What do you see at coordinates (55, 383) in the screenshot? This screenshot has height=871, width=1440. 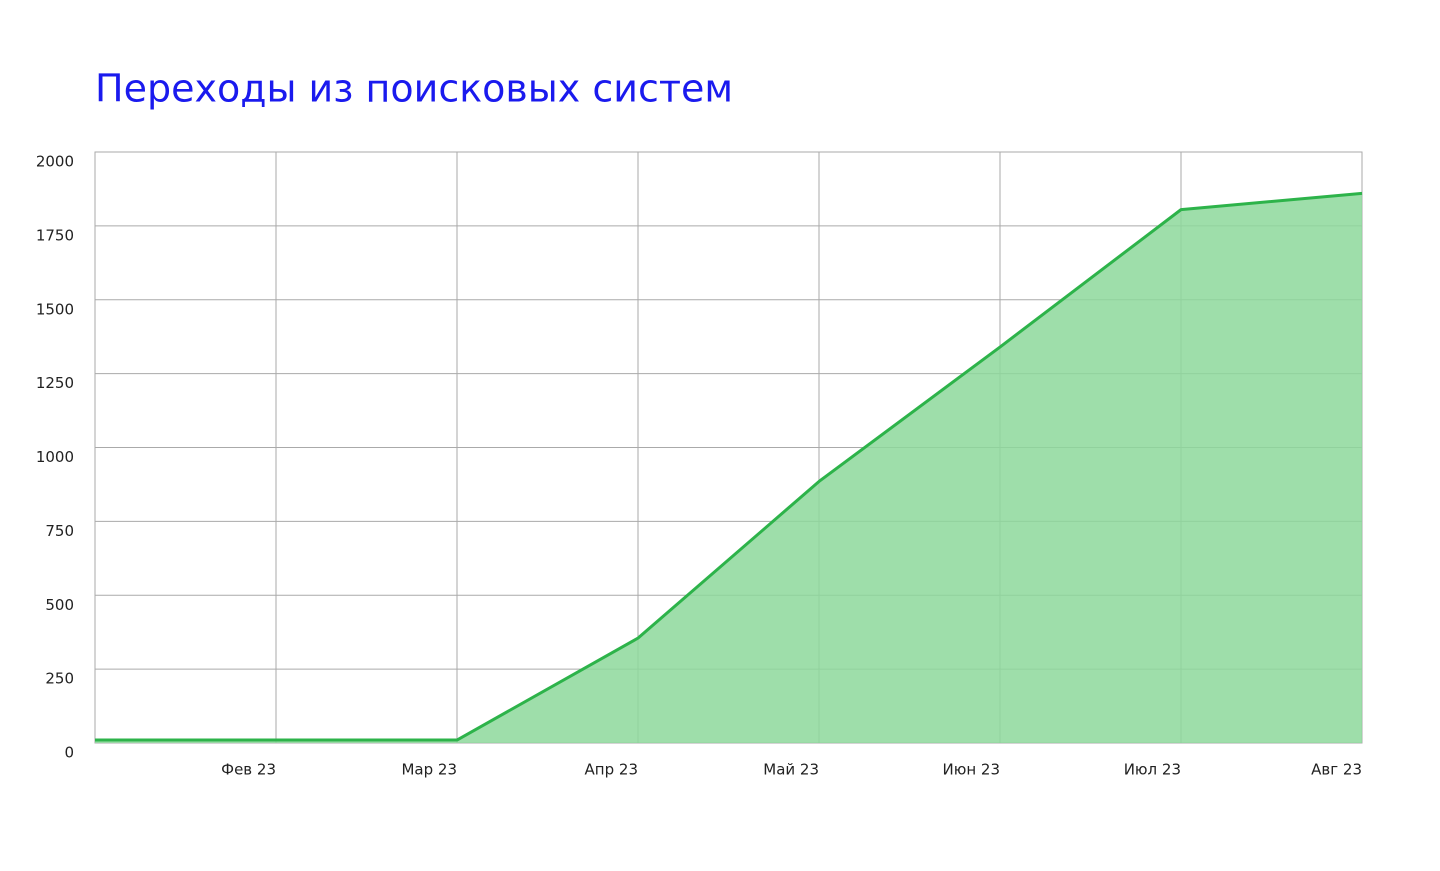 I see `y-tick-label: 1250` at bounding box center [55, 383].